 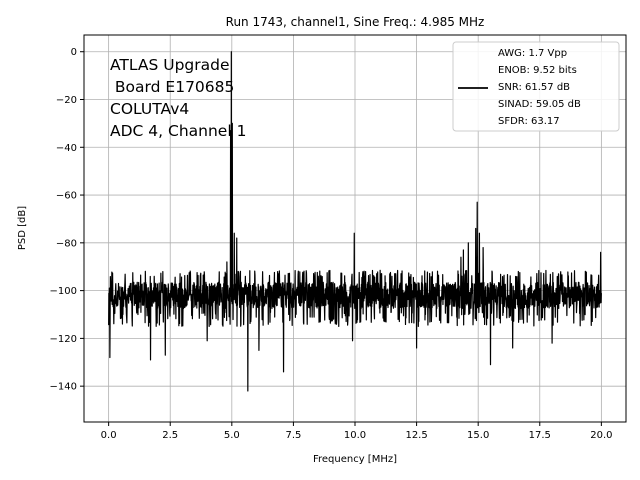 What do you see at coordinates (66, 243) in the screenshot?
I see `y-tick-label: −80` at bounding box center [66, 243].